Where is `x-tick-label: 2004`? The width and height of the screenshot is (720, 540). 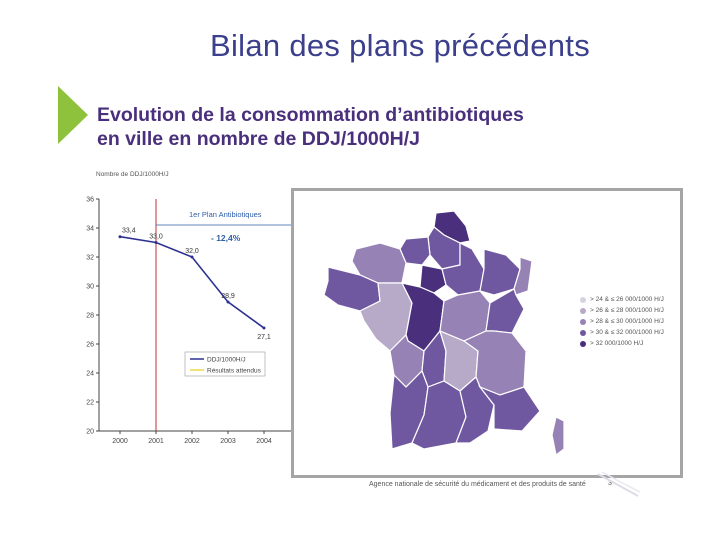
x-tick-label: 2004 is located at coordinates (264, 441).